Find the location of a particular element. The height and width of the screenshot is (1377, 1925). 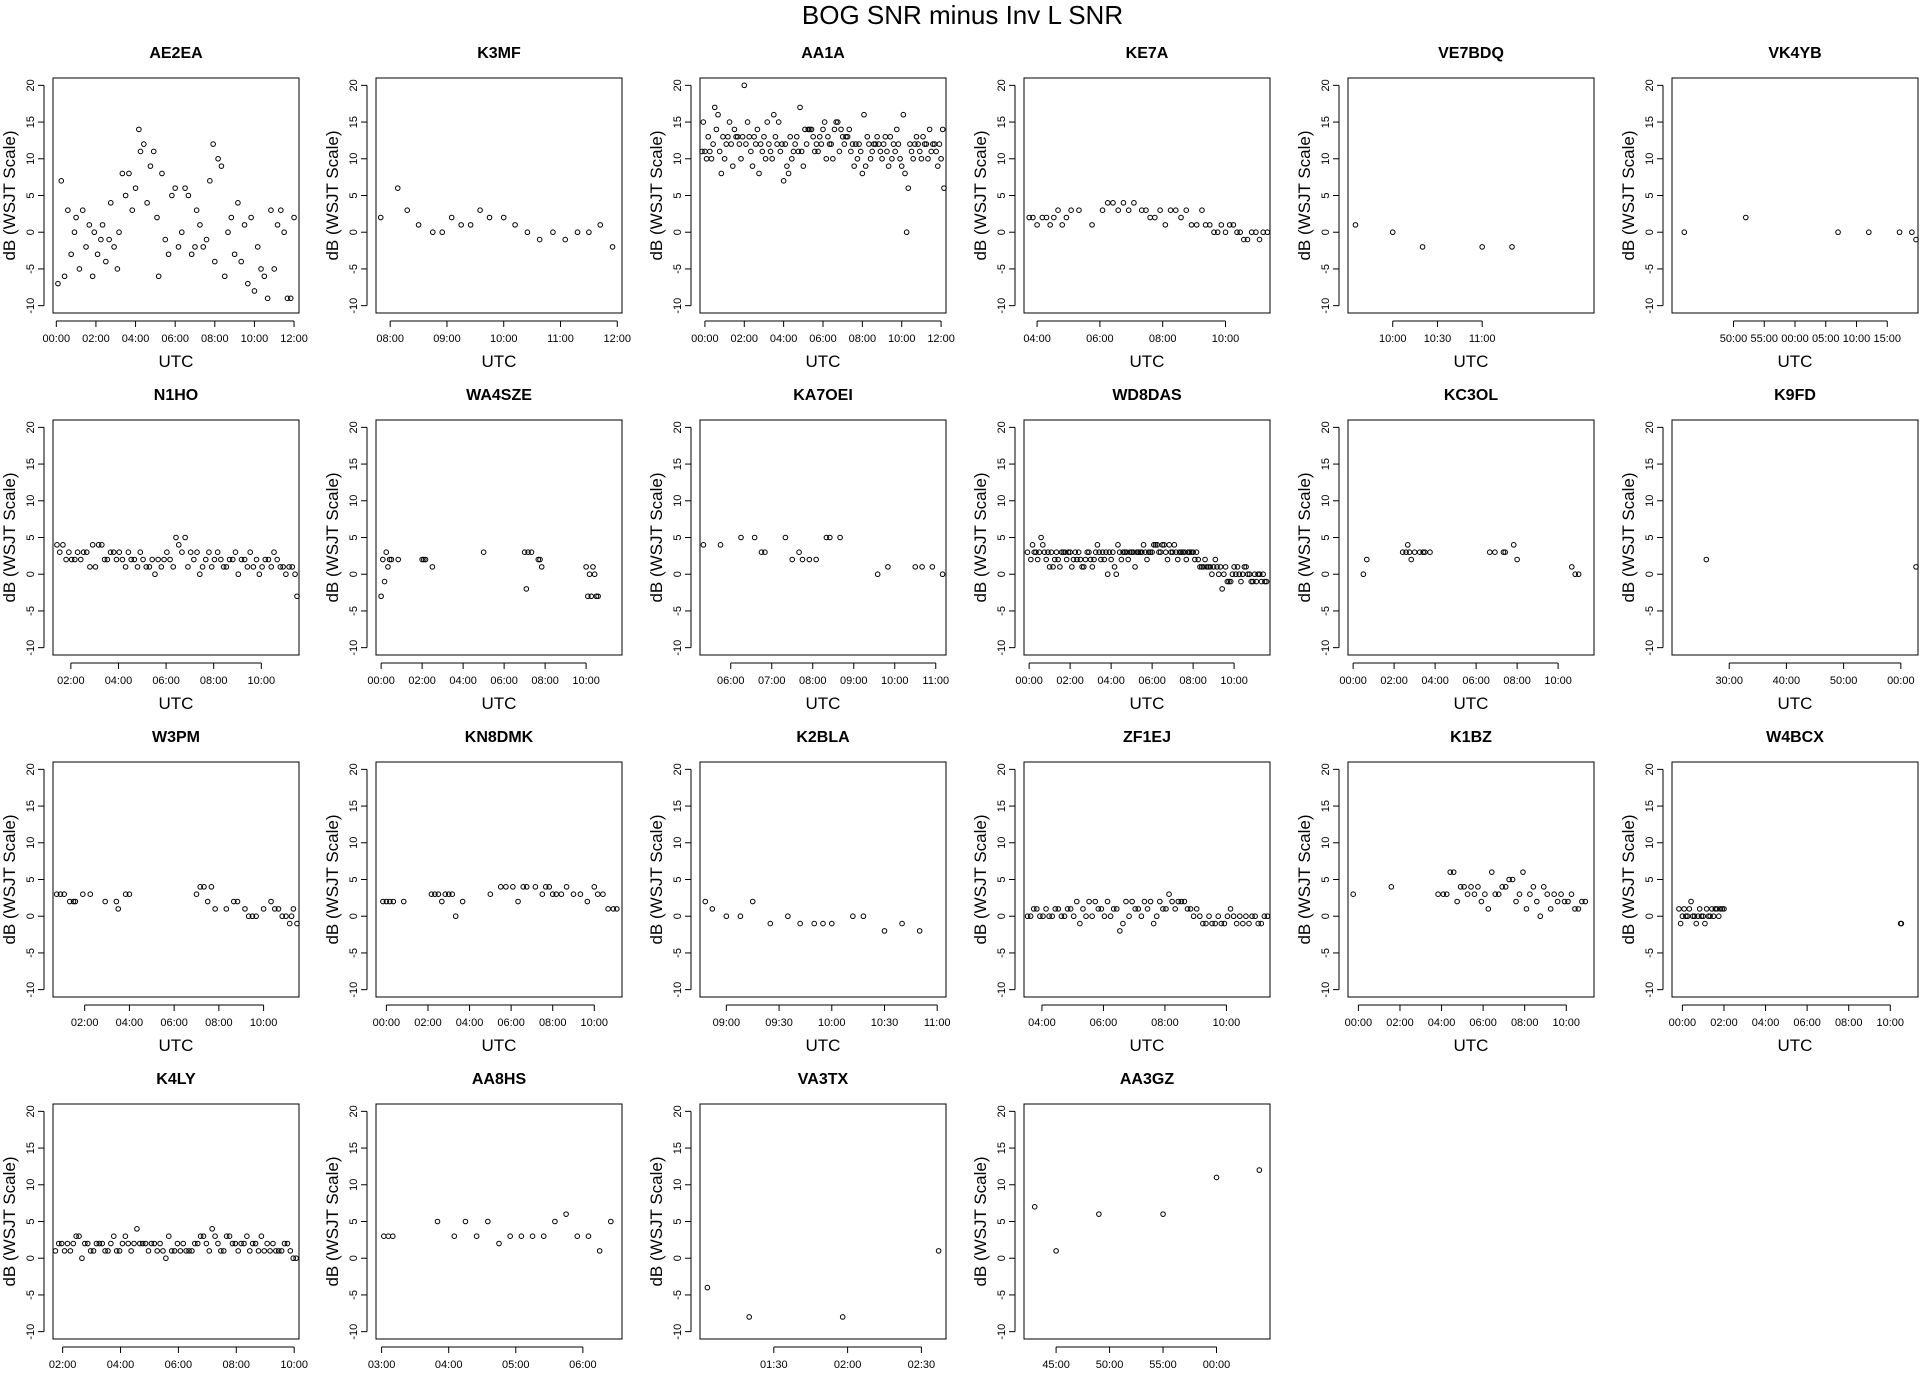

y-axis-label: dB (WSJT Scale) is located at coordinates (9, 879).